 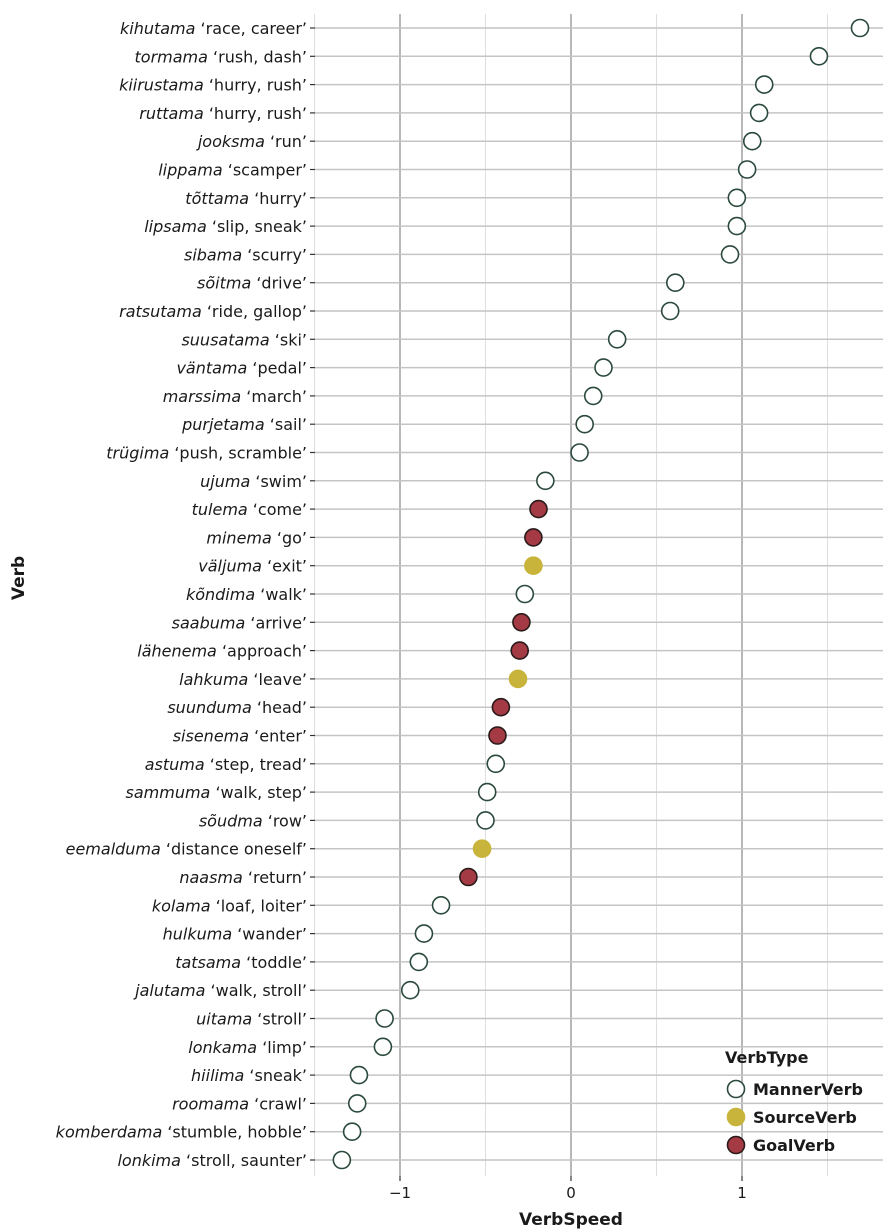 I want to click on verb-gloss: ‘go’, so click(x=289, y=537).